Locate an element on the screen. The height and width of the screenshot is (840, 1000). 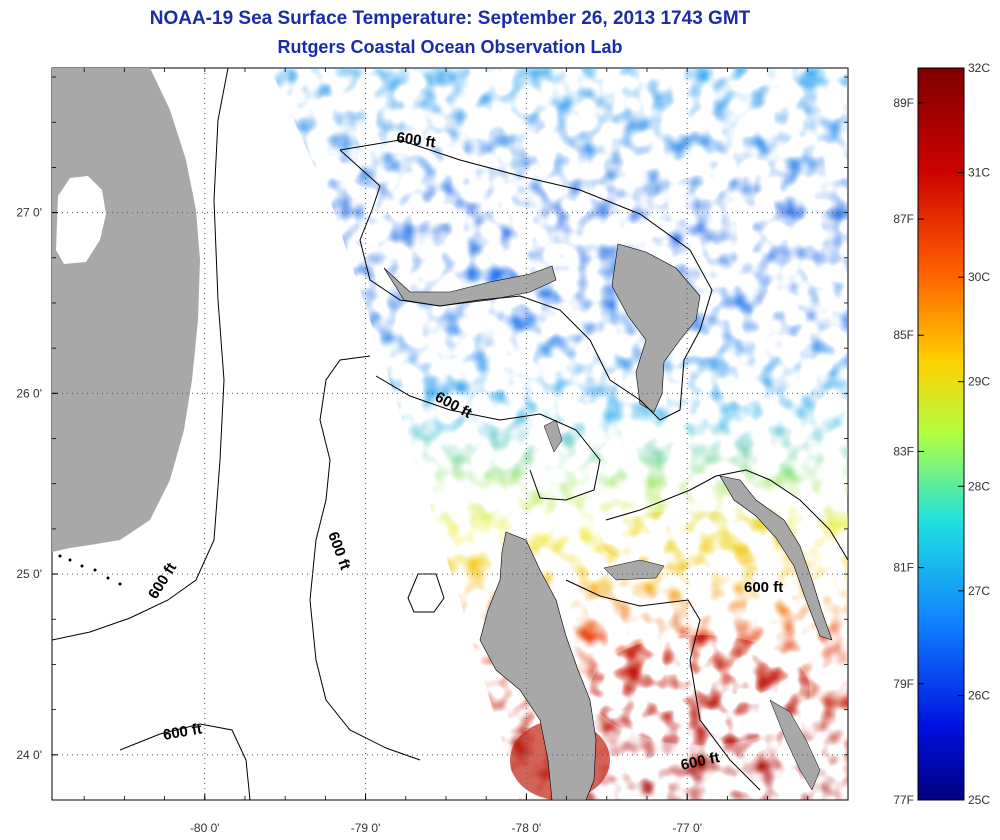
celsius-label: 25C is located at coordinates (979, 800).